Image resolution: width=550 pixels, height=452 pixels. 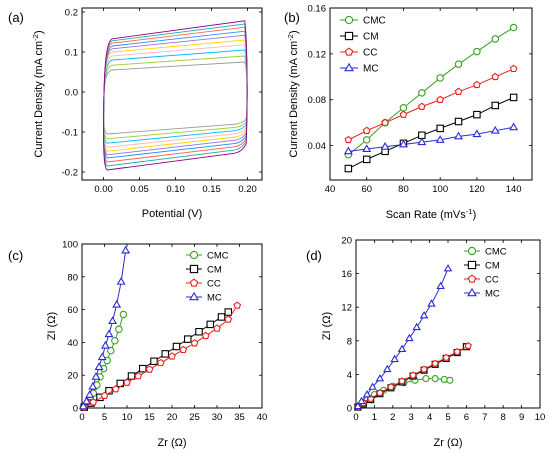 What do you see at coordinates (477, 189) in the screenshot?
I see `x-tick-label: 120` at bounding box center [477, 189].